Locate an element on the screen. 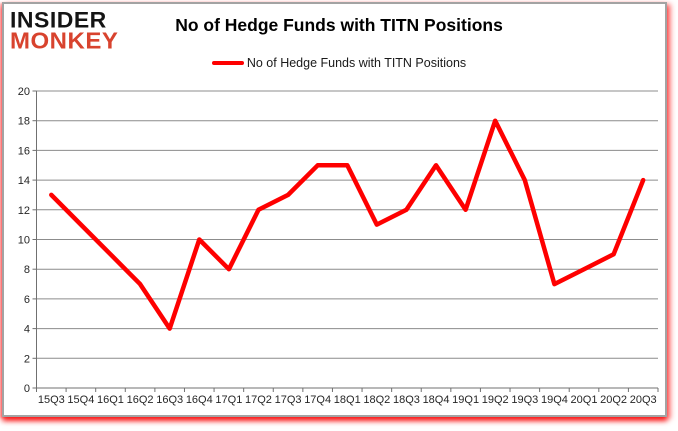 The image size is (678, 431). x-tick-label: 19Q2 is located at coordinates (495, 400).